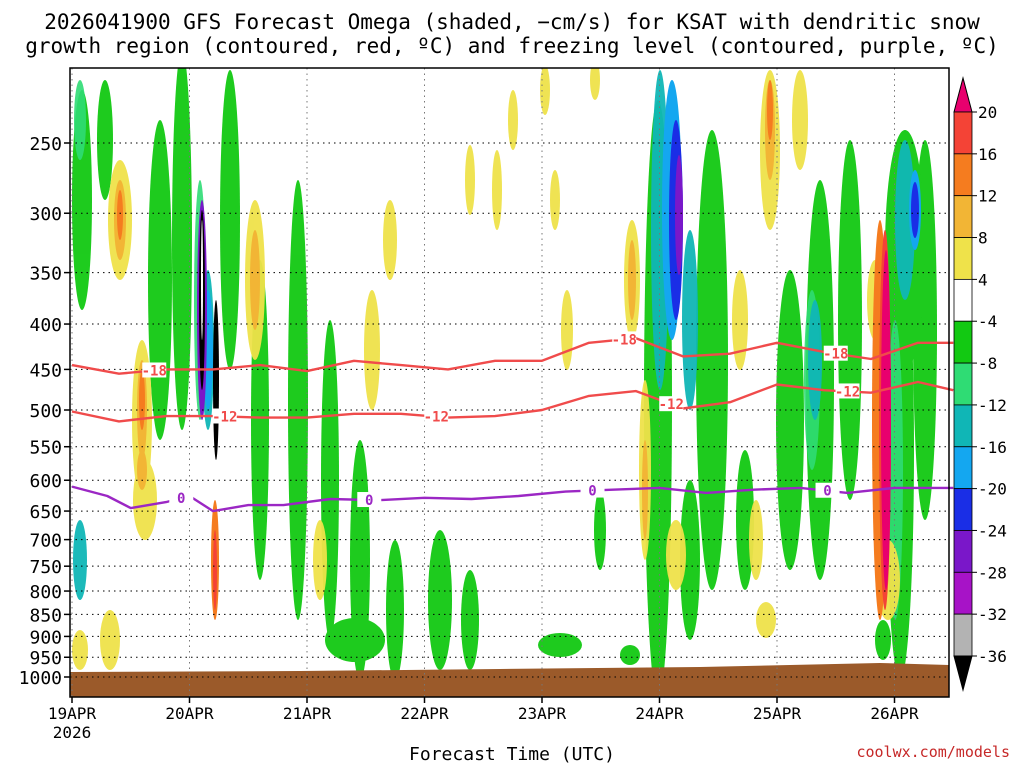  I want to click on y-tick-label: 950, so click(45, 658).